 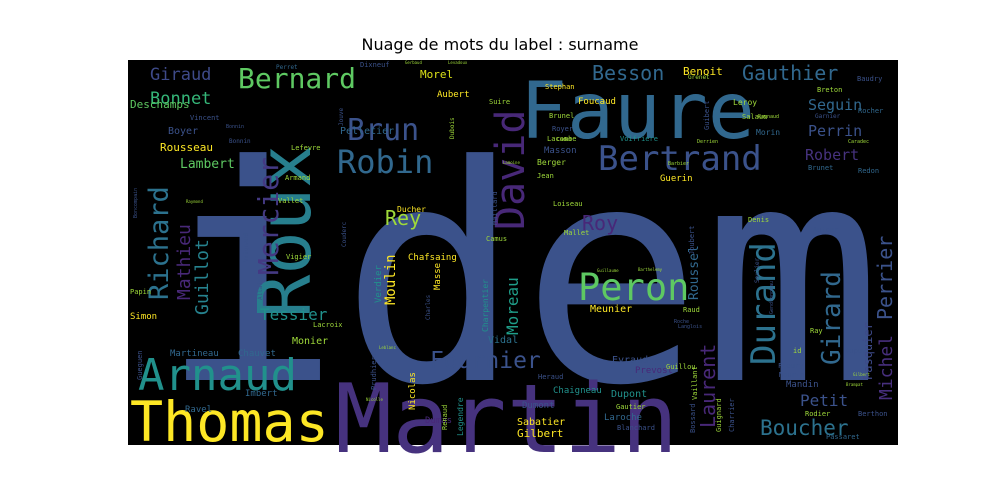 What do you see at coordinates (445, 417) in the screenshot?
I see `word-renaud: Renaud` at bounding box center [445, 417].